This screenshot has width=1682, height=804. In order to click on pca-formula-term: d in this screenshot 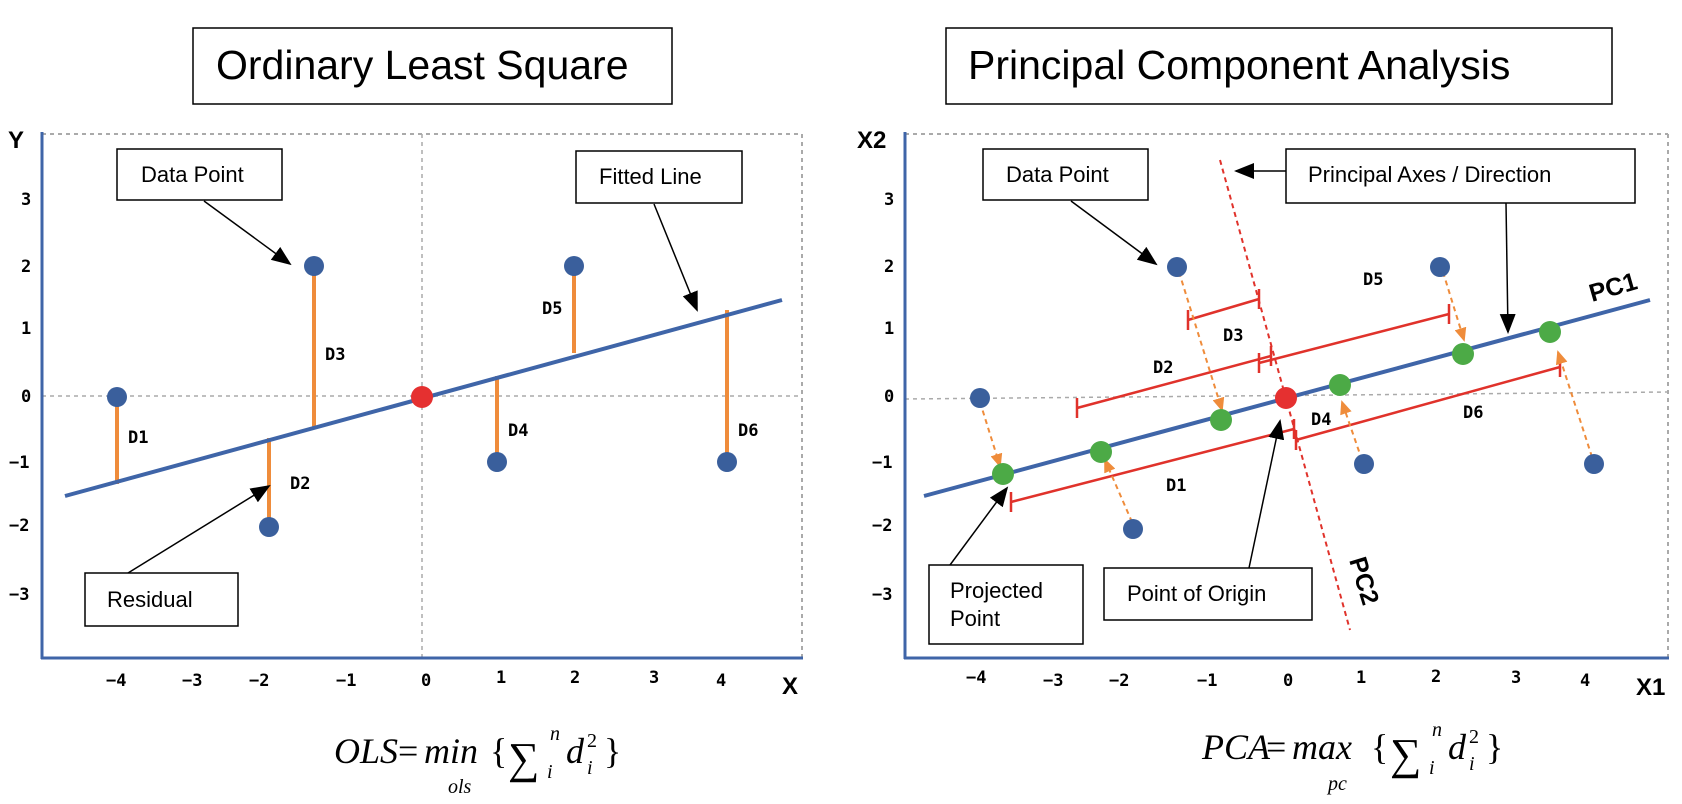, I will do `click(1457, 747)`.